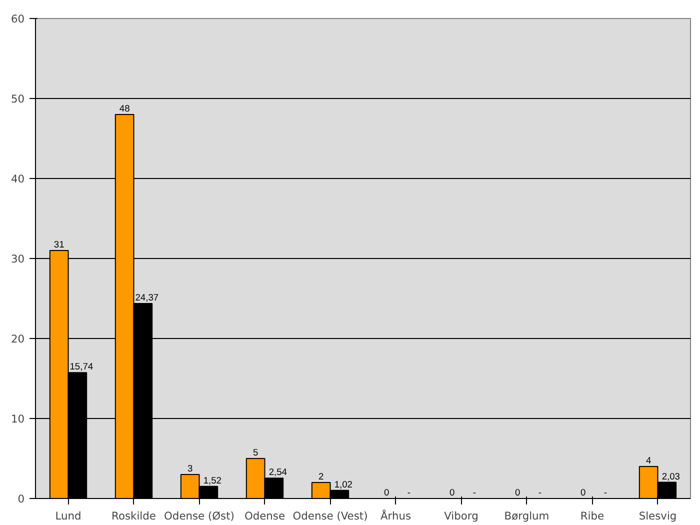  I want to click on x-tick-label: Børglum, so click(527, 516).